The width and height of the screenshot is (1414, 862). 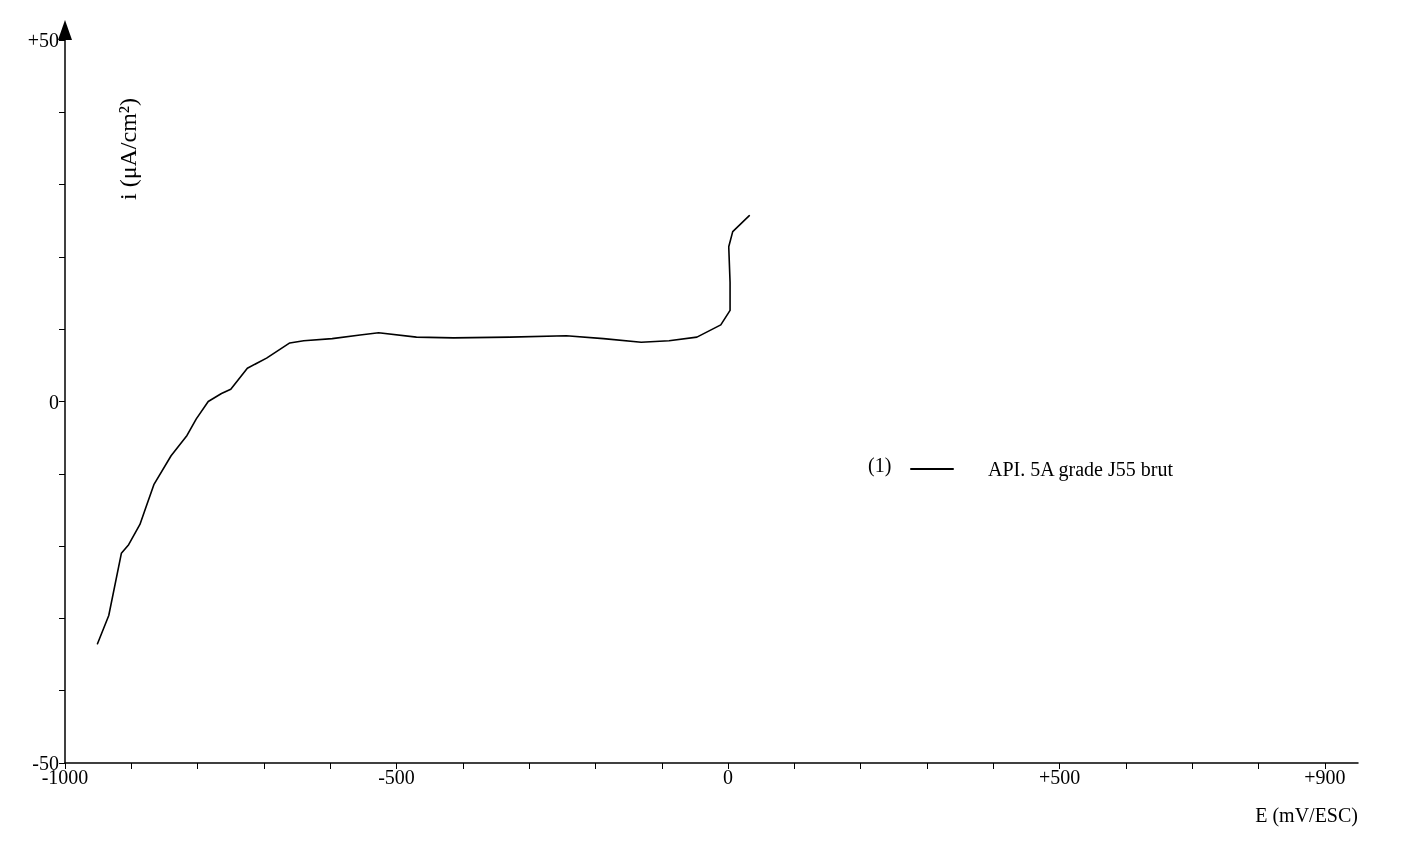 I want to click on y-tick-label: 0, so click(x=54, y=401).